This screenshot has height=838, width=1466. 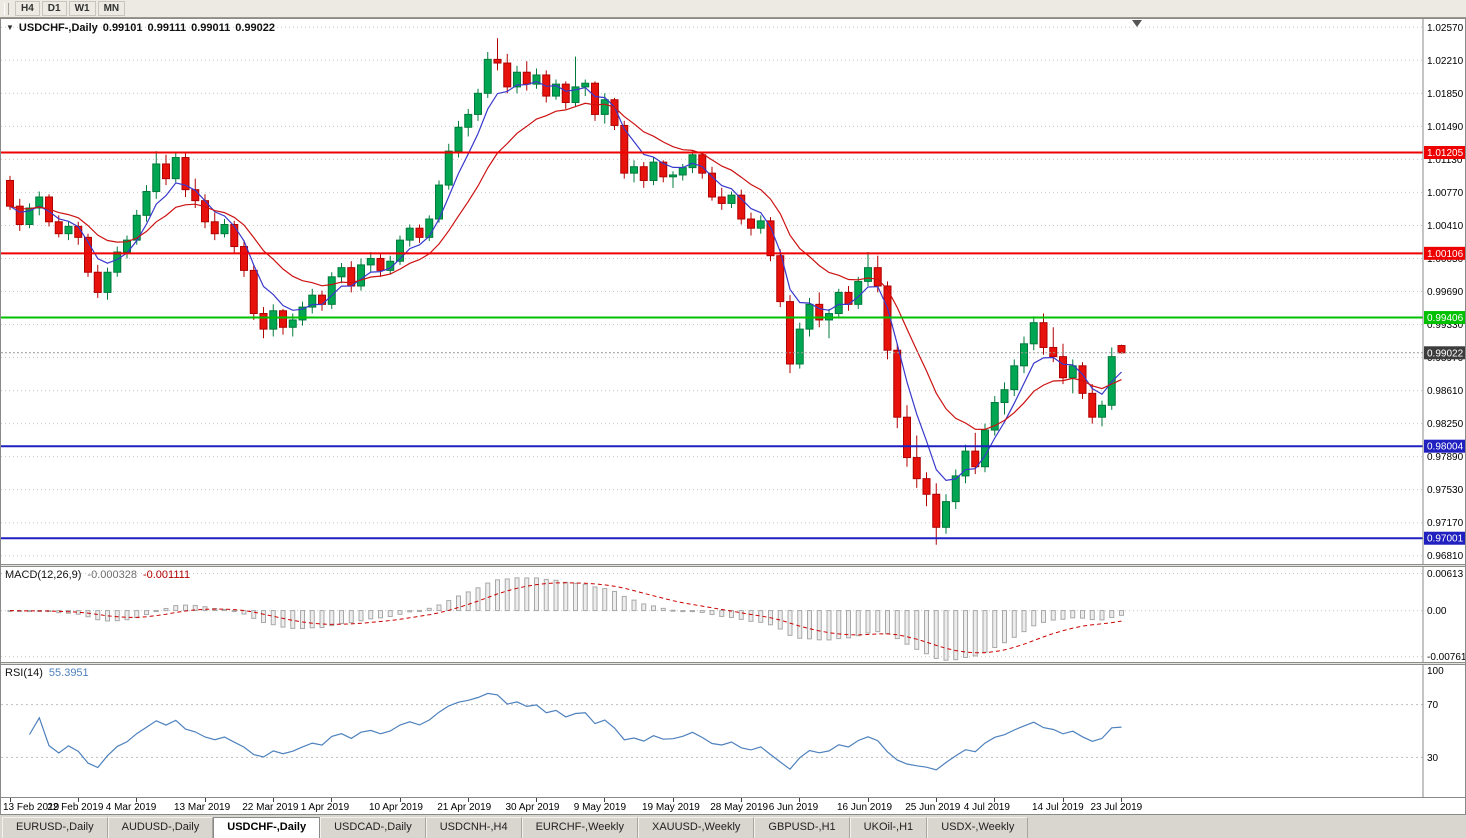 What do you see at coordinates (111, 8) in the screenshot?
I see `timeframe-button-mn: MN` at bounding box center [111, 8].